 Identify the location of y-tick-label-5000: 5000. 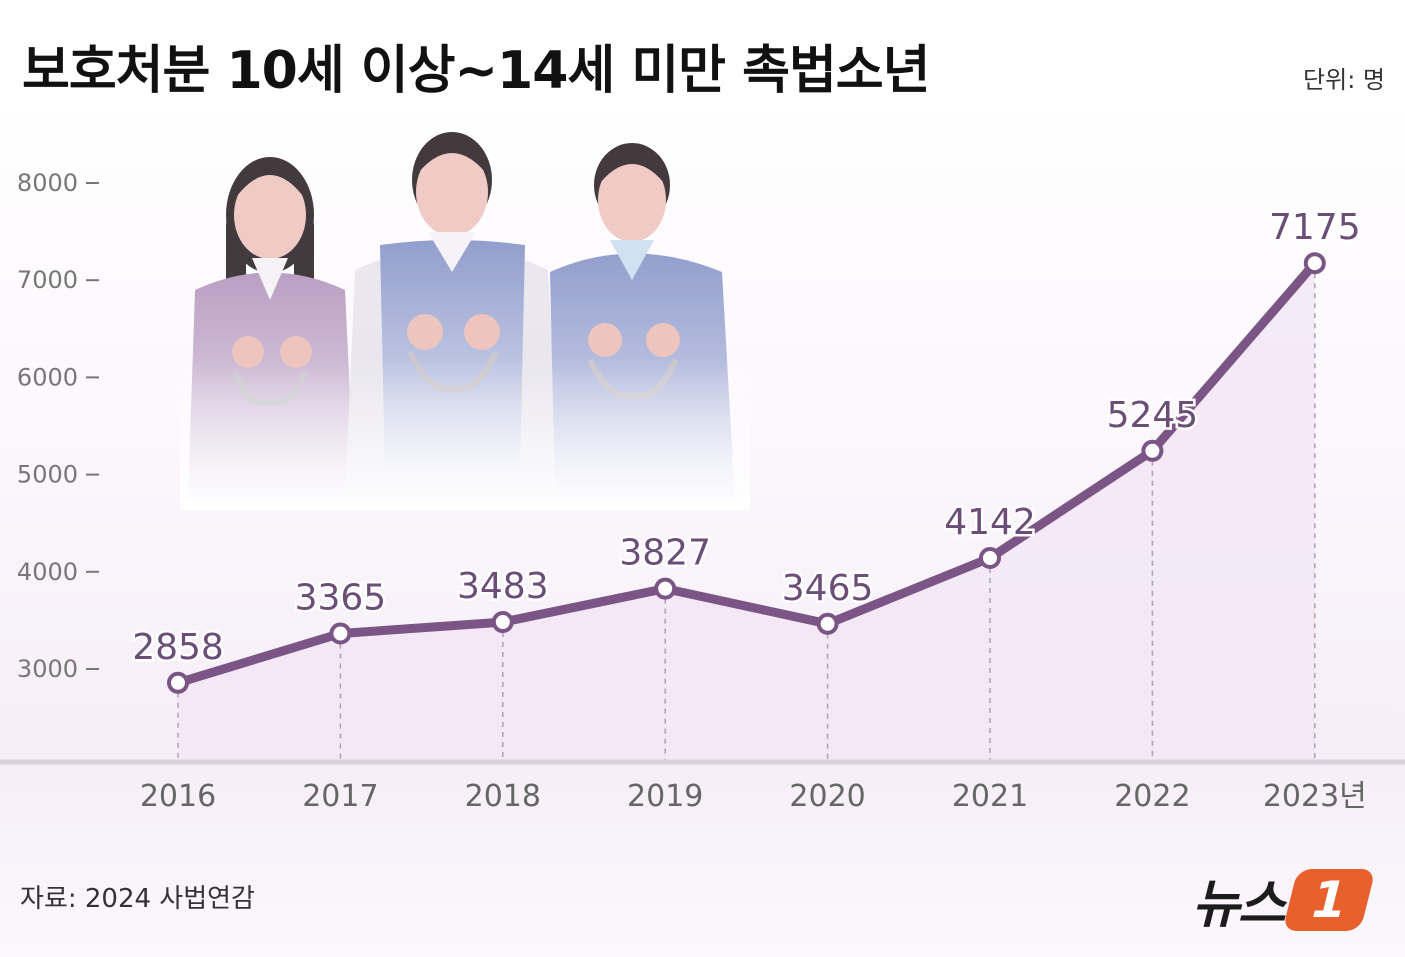
(47, 475).